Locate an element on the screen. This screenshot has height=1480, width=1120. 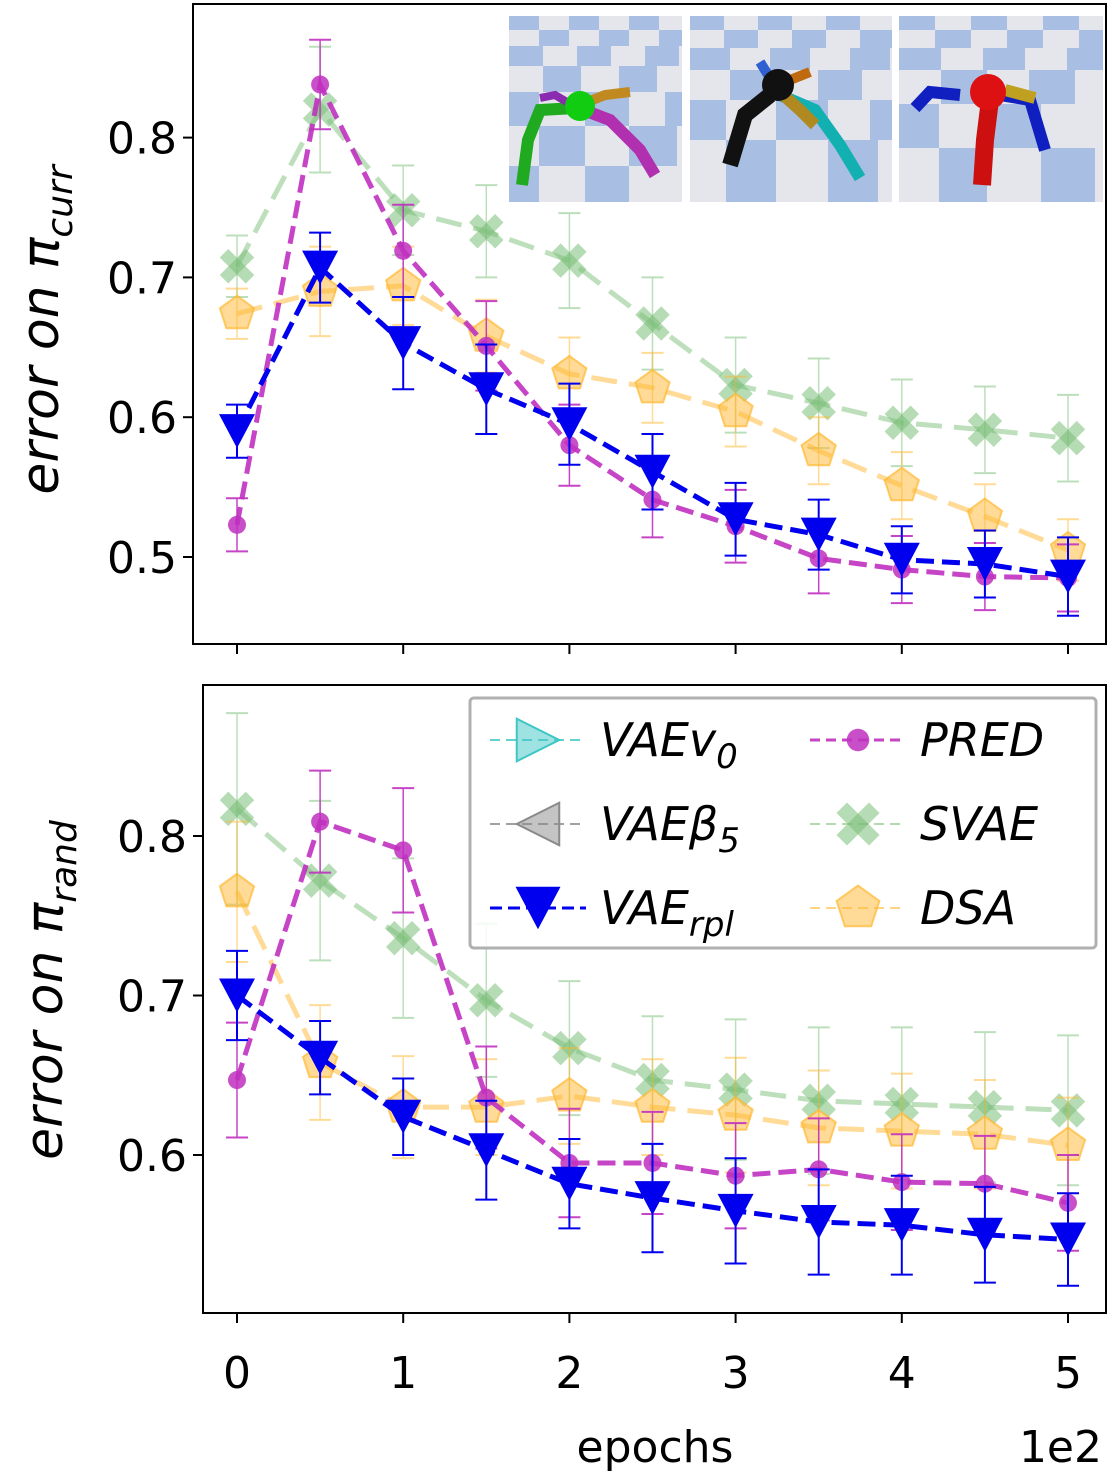
y-tick-label: 0.5 is located at coordinates (142, 558).